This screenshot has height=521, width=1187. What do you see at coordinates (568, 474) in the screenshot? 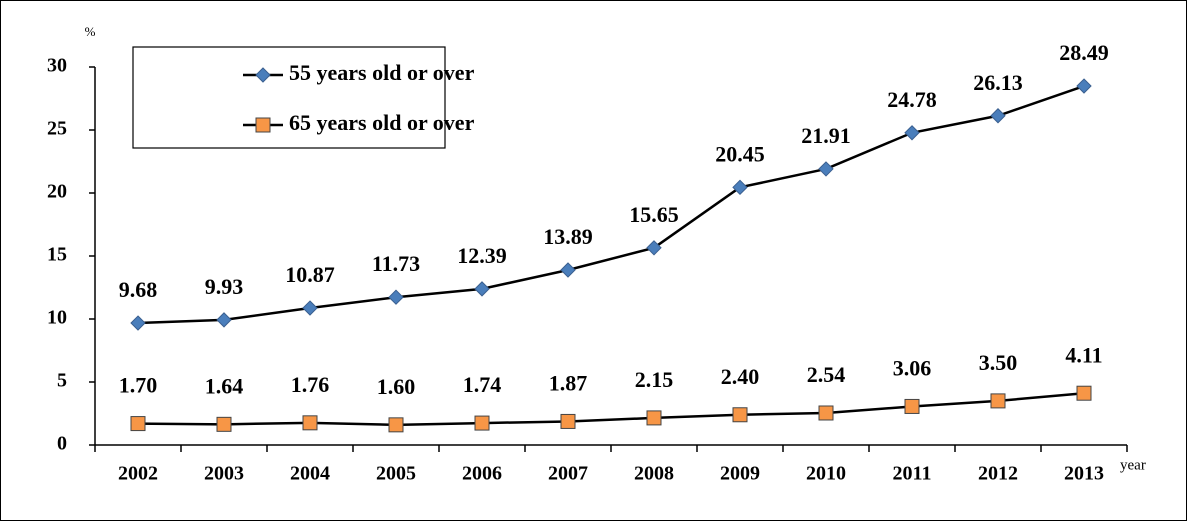
I see `x-tick-label: 2007` at bounding box center [568, 474].